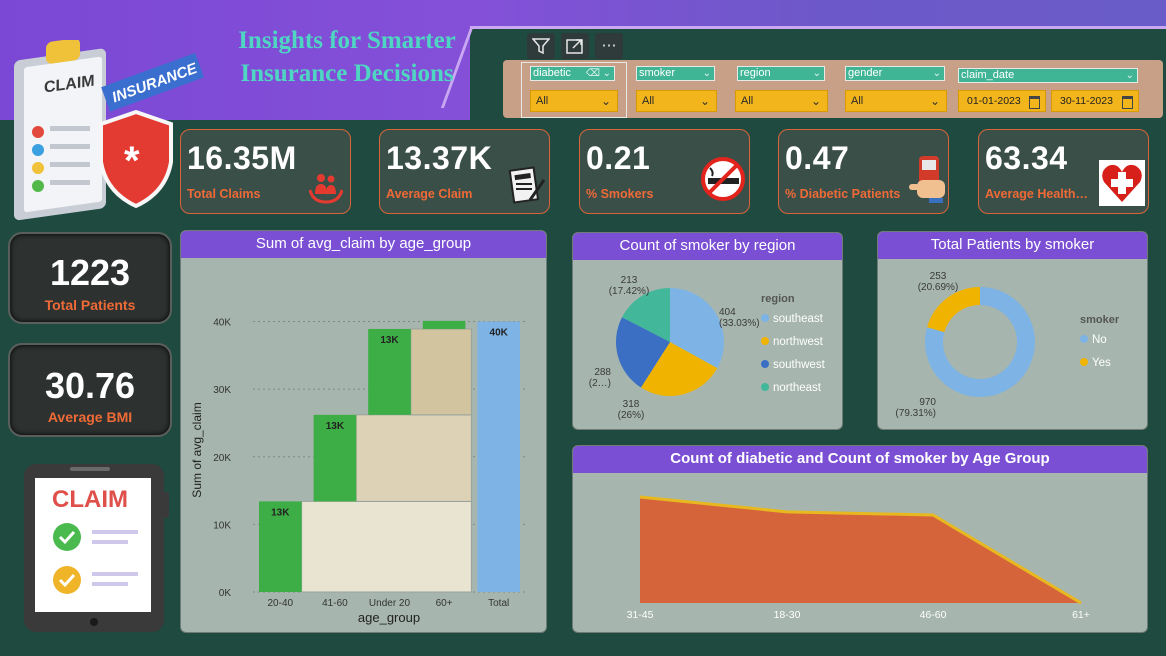 Image resolution: width=1166 pixels, height=656 pixels. What do you see at coordinates (1086, 101) in the screenshot?
I see `date-end-value: 30-11-2023` at bounding box center [1086, 101].